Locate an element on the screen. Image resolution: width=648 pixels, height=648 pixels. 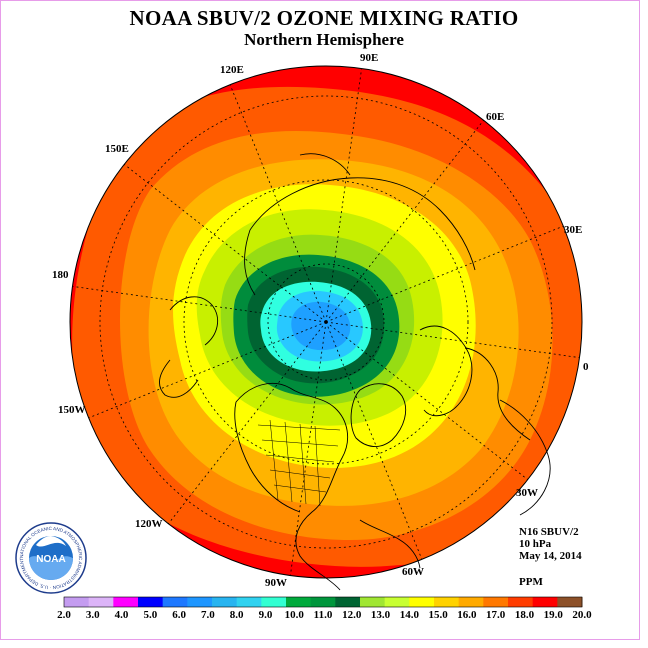
coastline-north-america is located at coordinates (291, 486).